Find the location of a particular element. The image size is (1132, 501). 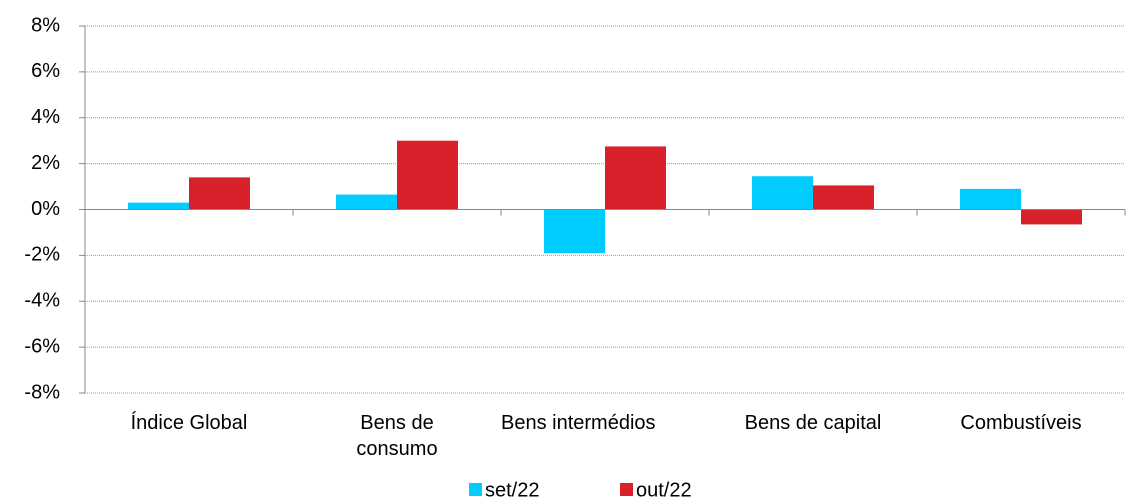

x-tick-label: Bens intermédios is located at coordinates (578, 423).